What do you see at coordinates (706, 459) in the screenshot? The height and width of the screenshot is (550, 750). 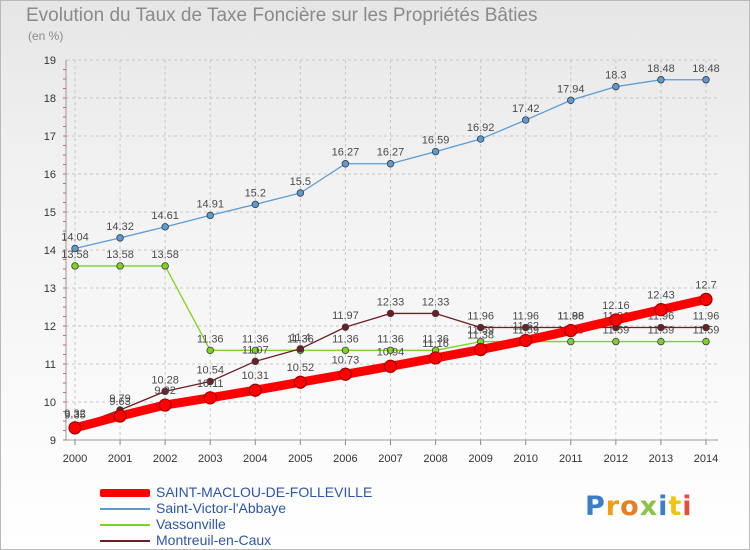 I see `x-tick-label: 2014` at bounding box center [706, 459].